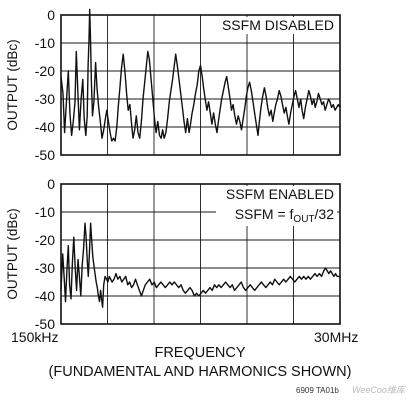 The image size is (412, 400). I want to click on x-tick-label-left: 150kHz, so click(34, 337).